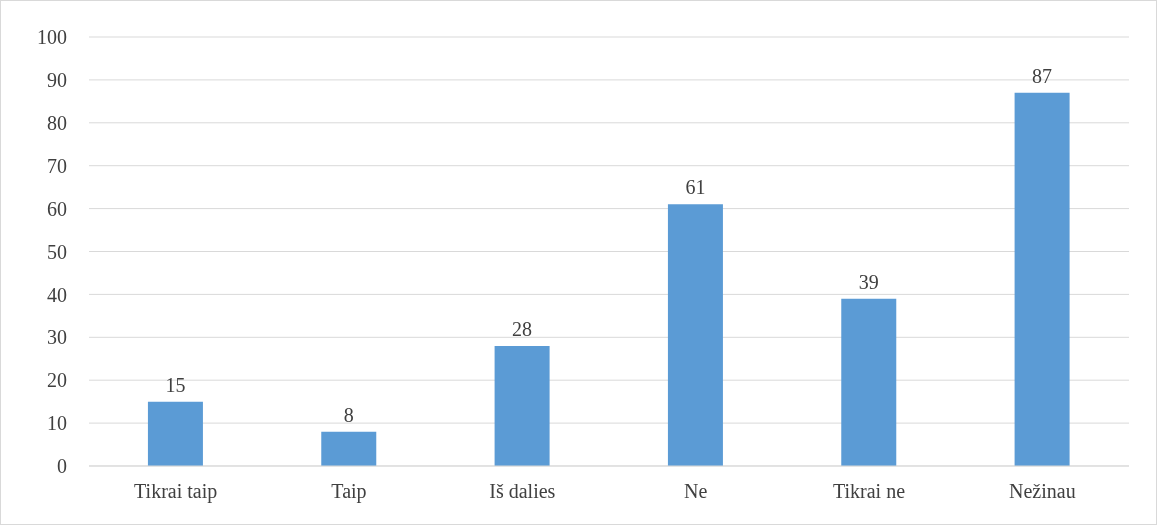 The width and height of the screenshot is (1157, 525). I want to click on y-tick-label: 50, so click(57, 251).